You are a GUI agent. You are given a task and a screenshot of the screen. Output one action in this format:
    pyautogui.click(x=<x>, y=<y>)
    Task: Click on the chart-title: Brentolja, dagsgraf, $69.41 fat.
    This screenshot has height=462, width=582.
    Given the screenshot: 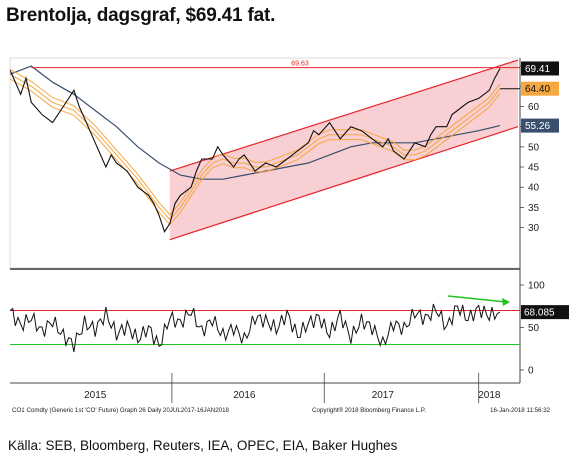 What is the action you would take?
    pyautogui.click(x=141, y=15)
    